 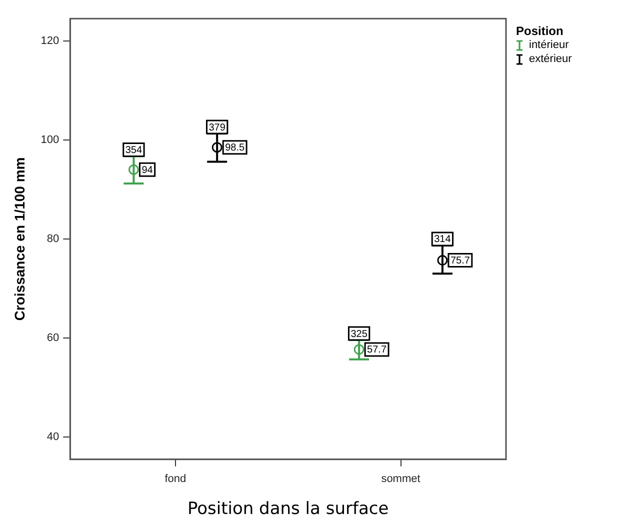 I want to click on y-tick-label: 80, so click(x=53, y=239).